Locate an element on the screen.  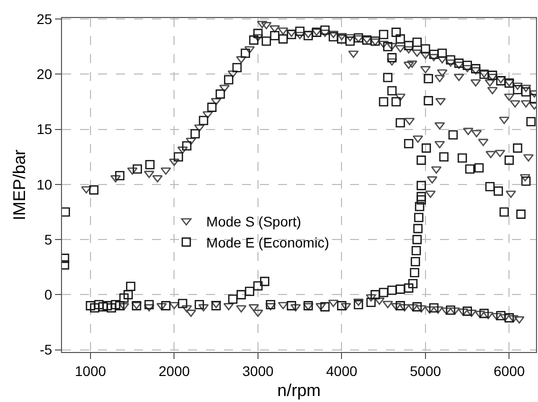
y-tick-label: 25 is located at coordinates (44, 19).